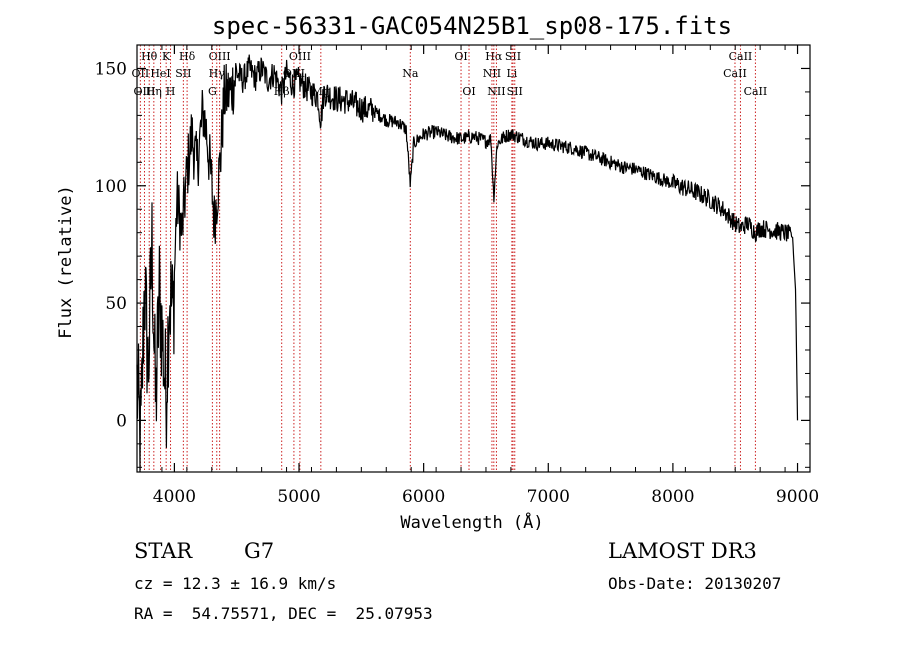  Describe the element at coordinates (695, 583) in the screenshot. I see `obs-date-text: Obs-Date: 20130207` at that location.